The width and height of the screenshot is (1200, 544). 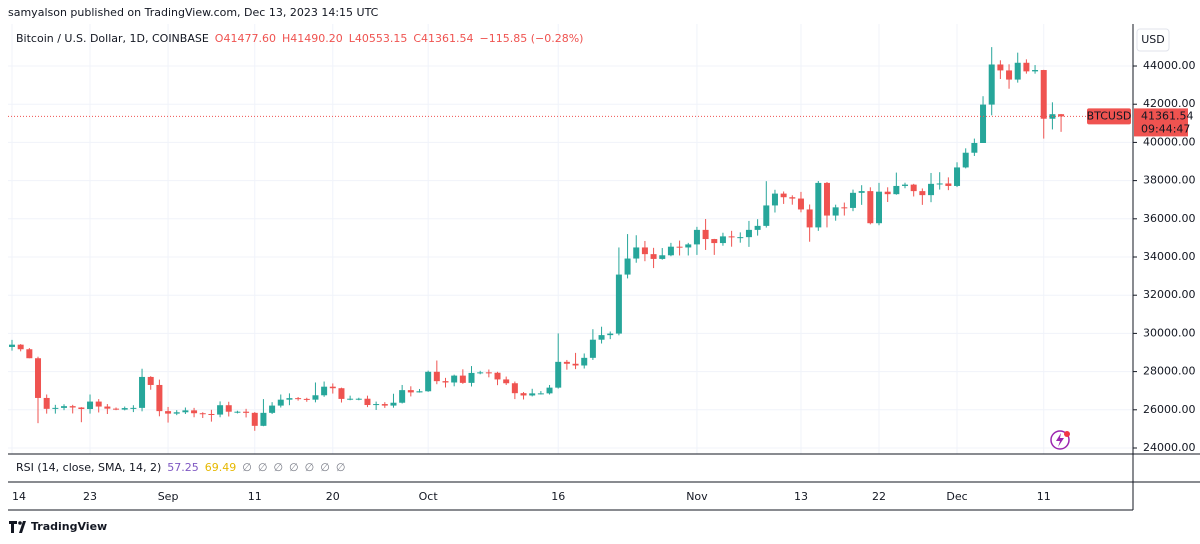 What do you see at coordinates (801, 496) in the screenshot?
I see `x-tick-label: 13` at bounding box center [801, 496].